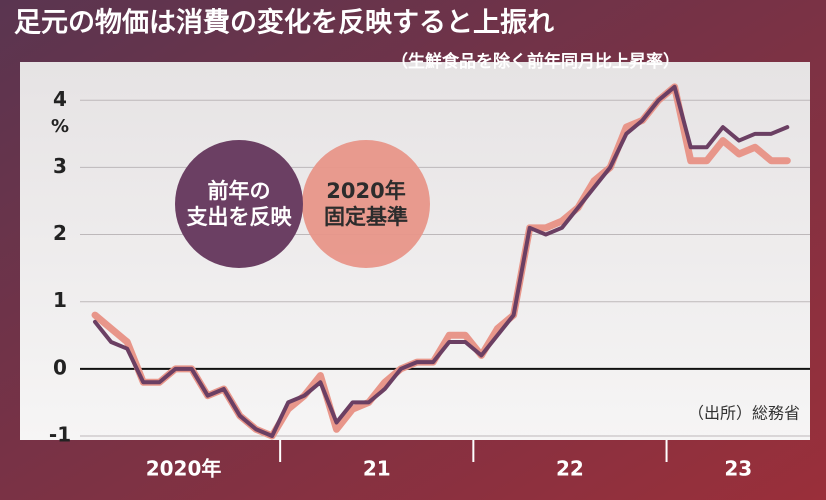  I want to click on x-tick-label: 22, so click(570, 469).